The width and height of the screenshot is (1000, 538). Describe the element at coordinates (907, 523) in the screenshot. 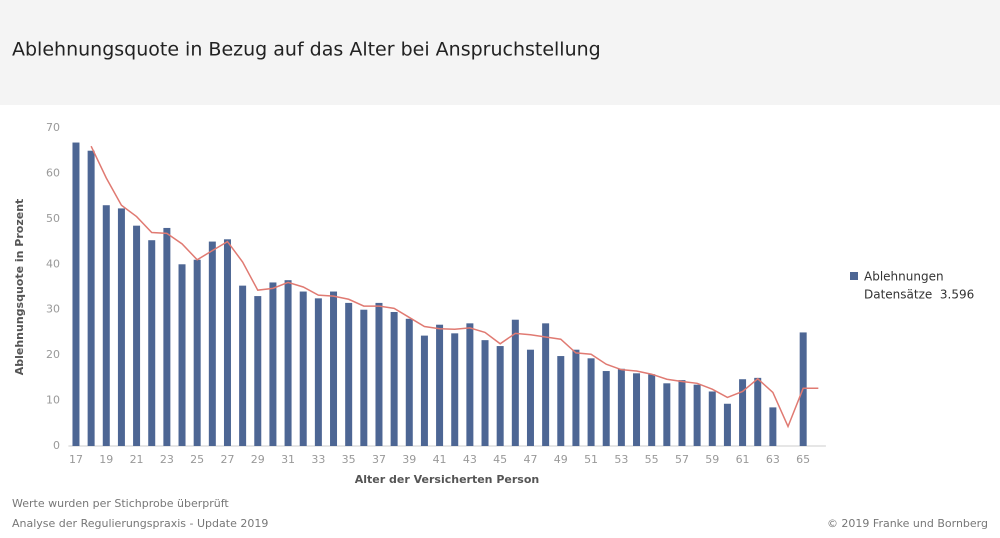

I see `copyright: © 2019 Franke und Bornberg` at that location.